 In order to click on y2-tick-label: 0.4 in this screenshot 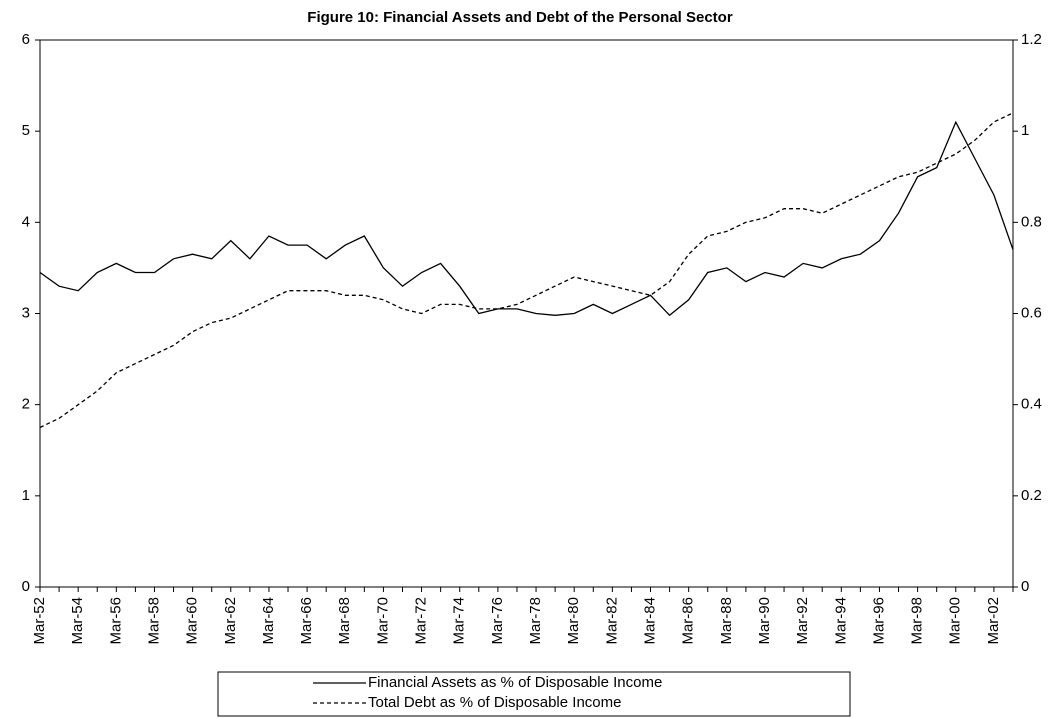, I will do `click(1031, 404)`.